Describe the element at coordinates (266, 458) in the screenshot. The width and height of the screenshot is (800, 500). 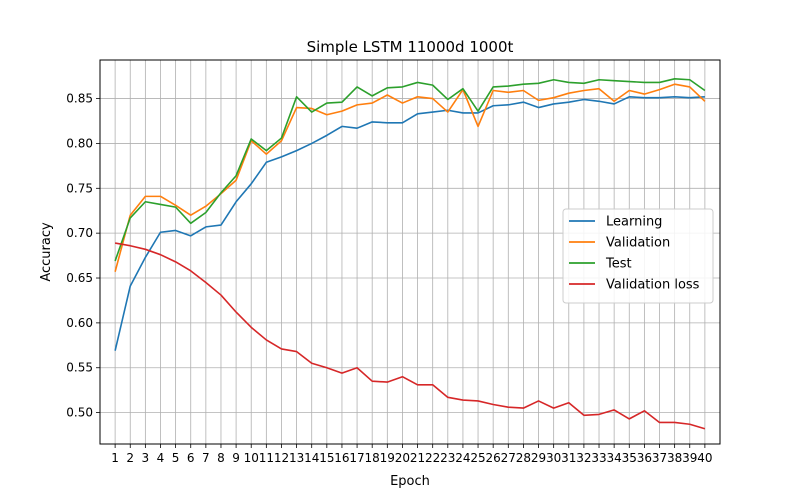
I see `x-tick-label: 11` at that location.